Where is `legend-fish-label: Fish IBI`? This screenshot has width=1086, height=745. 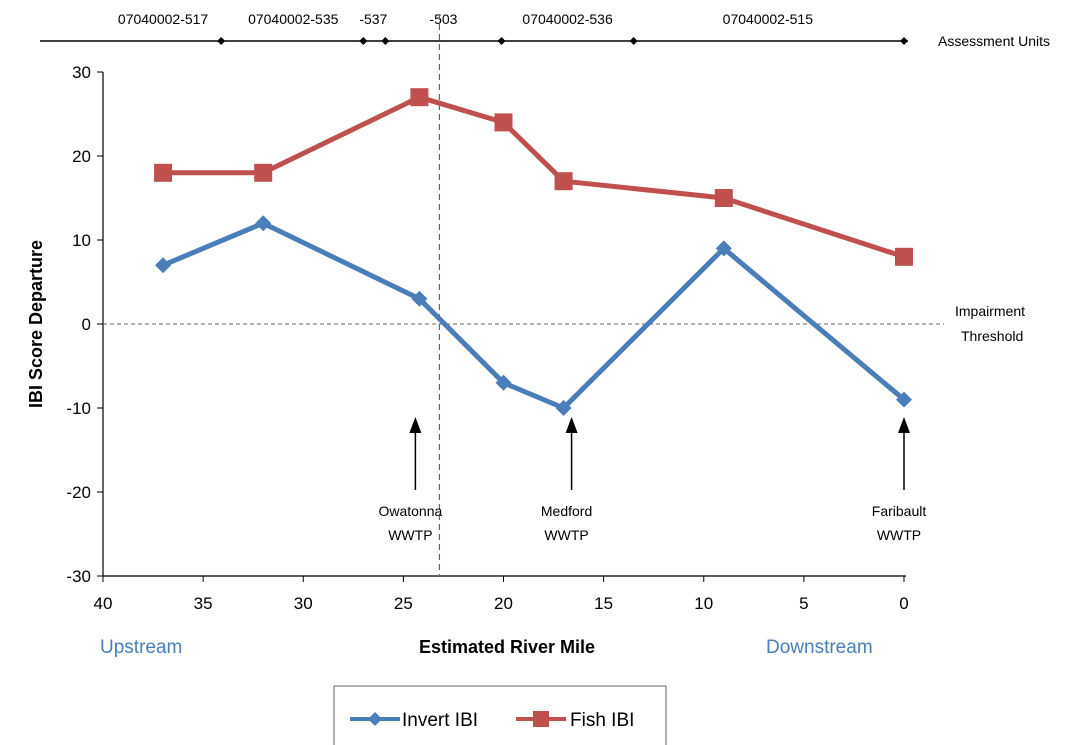 legend-fish-label: Fish IBI is located at coordinates (602, 720).